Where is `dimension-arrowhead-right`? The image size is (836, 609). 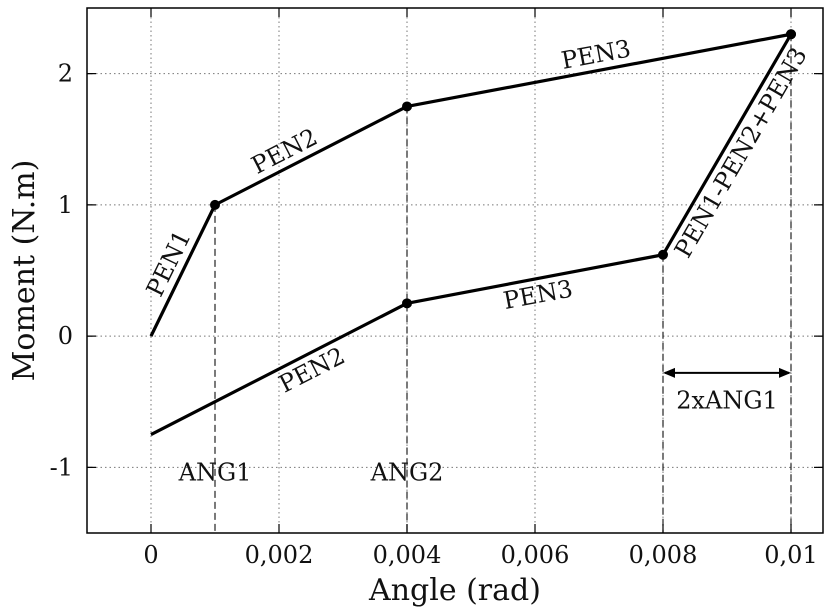 dimension-arrowhead-right is located at coordinates (785, 372).